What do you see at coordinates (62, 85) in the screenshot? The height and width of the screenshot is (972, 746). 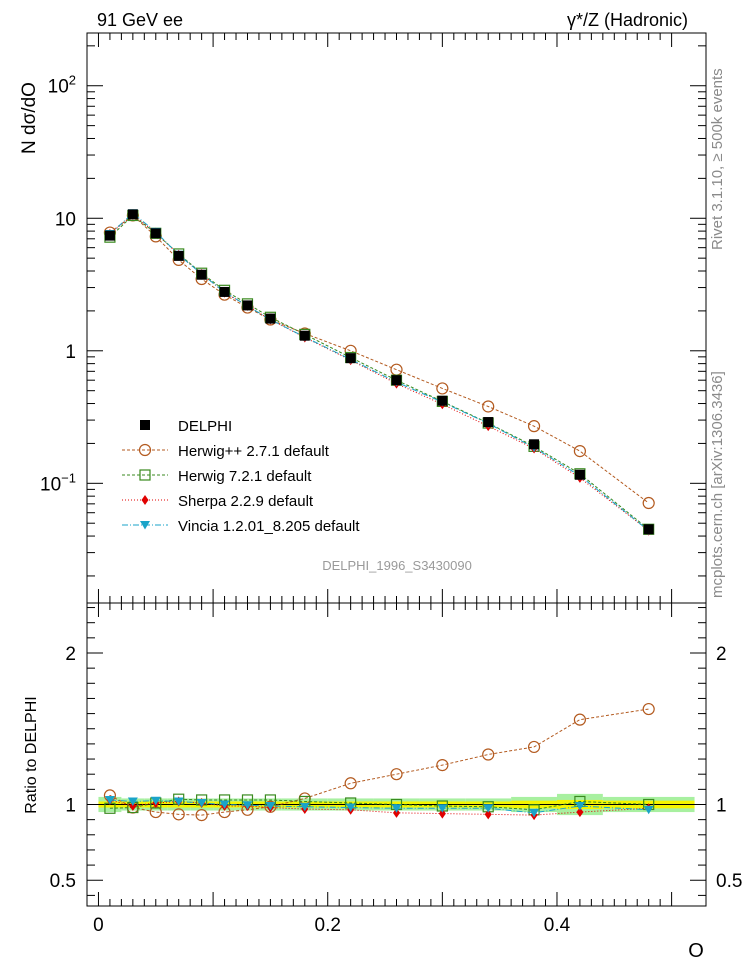 I see `y-tick-label: 10²` at bounding box center [62, 85].